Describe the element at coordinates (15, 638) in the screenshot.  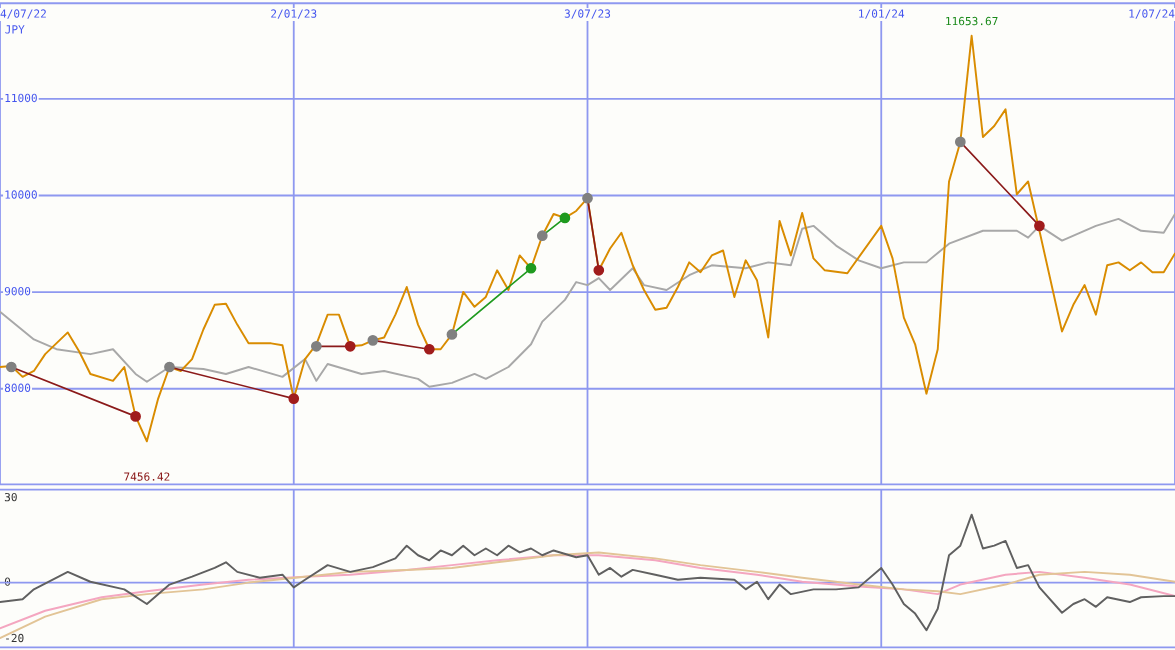
I see `y-tick-label: -20` at that location.